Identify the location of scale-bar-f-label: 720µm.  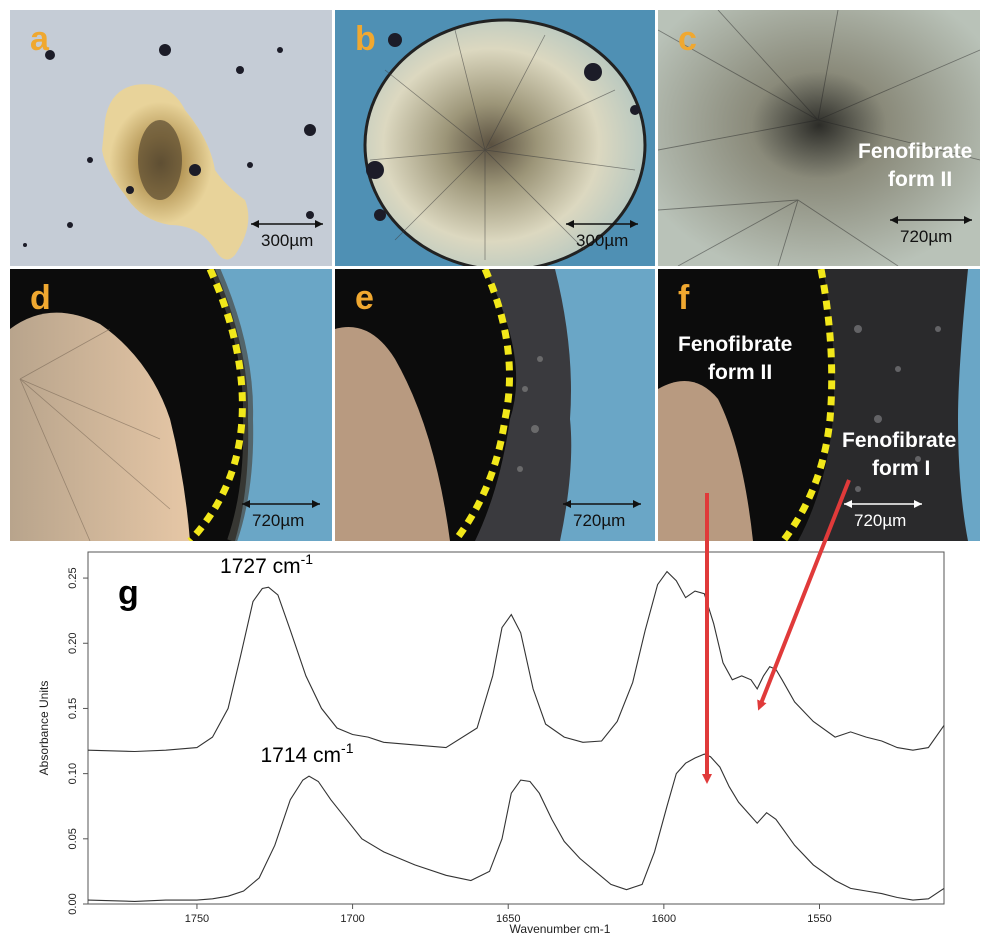
(880, 520).